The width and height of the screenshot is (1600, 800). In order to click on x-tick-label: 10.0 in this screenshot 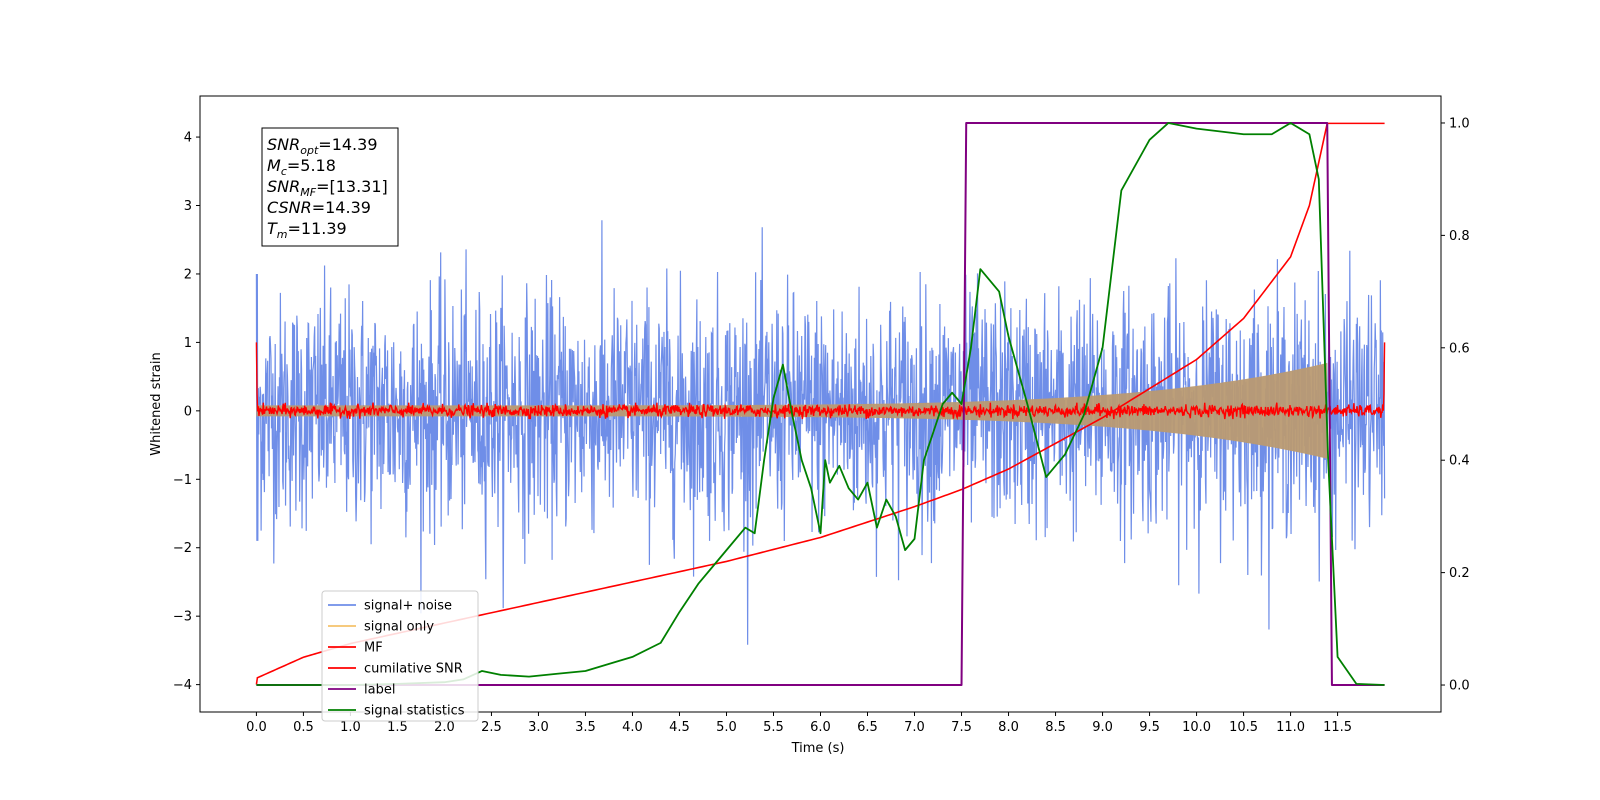, I will do `click(1196, 727)`.